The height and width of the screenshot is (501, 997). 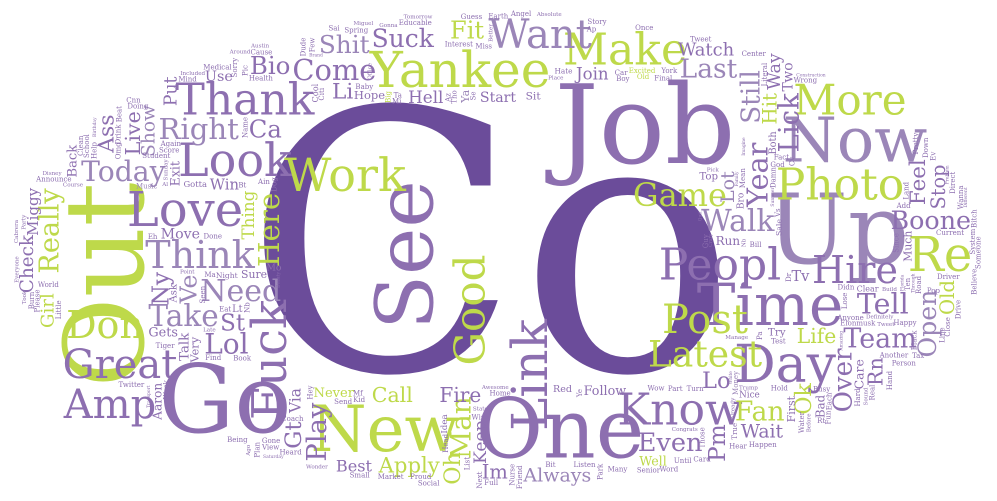 I want to click on cloud-word: Line, so click(x=942, y=335).